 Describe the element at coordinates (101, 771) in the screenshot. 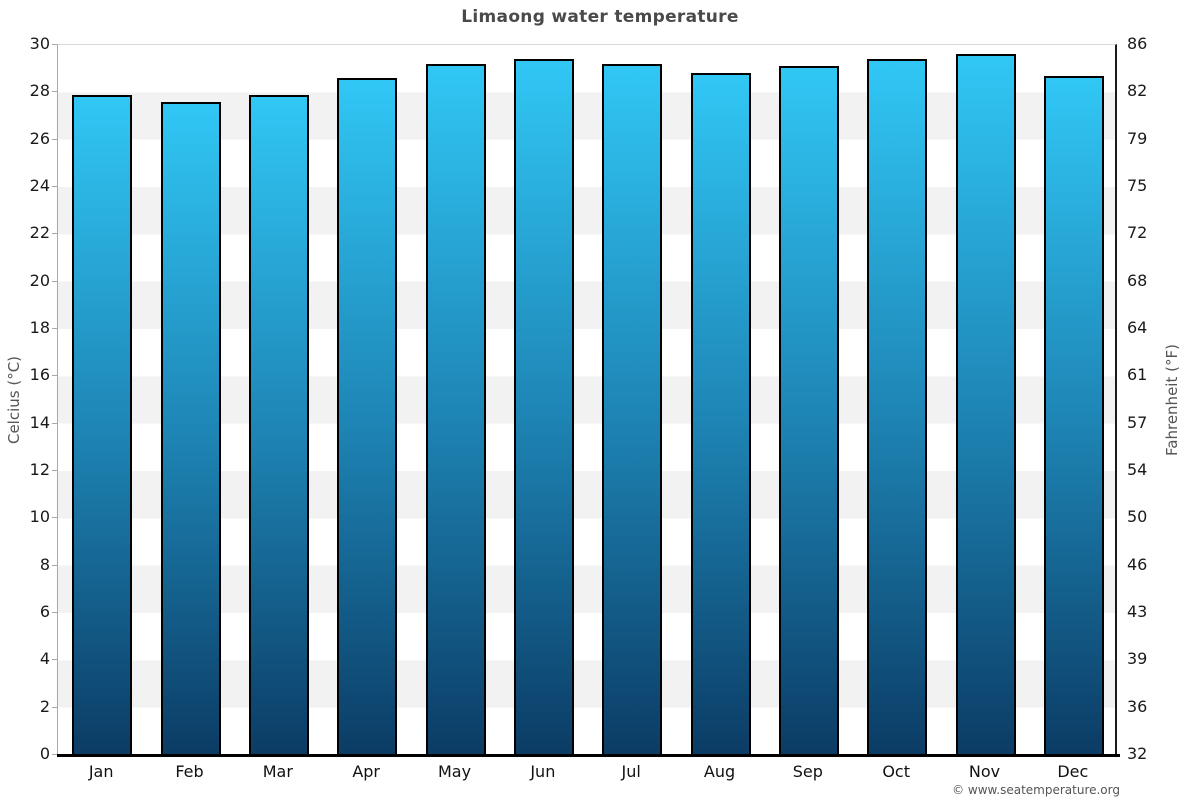

I see `month-label-jan: Jan` at that location.